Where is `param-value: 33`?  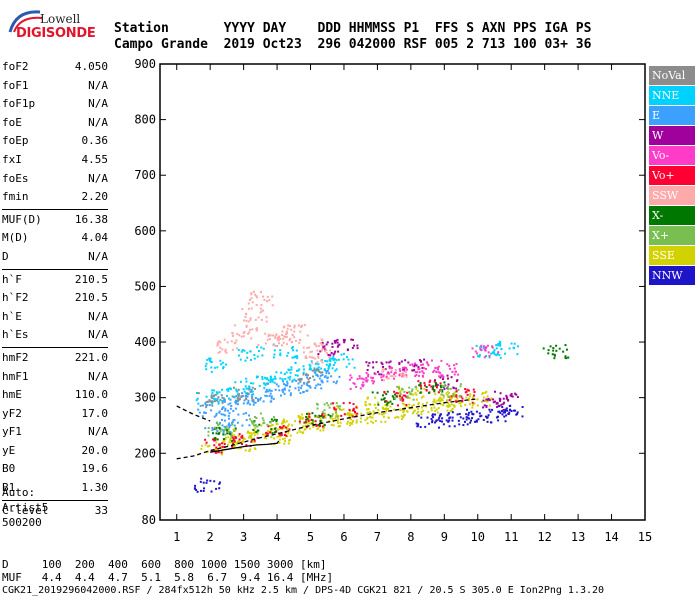
param-value: 33 is located at coordinates (101, 510).